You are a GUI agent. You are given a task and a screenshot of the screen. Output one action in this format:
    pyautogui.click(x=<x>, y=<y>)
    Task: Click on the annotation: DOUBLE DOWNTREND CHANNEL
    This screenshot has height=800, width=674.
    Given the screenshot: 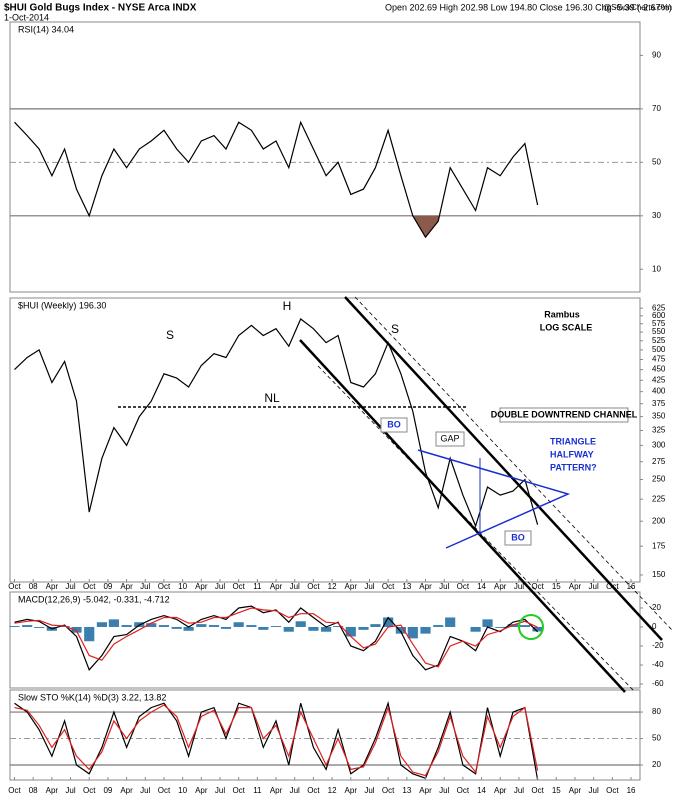 What is the action you would take?
    pyautogui.click(x=564, y=414)
    